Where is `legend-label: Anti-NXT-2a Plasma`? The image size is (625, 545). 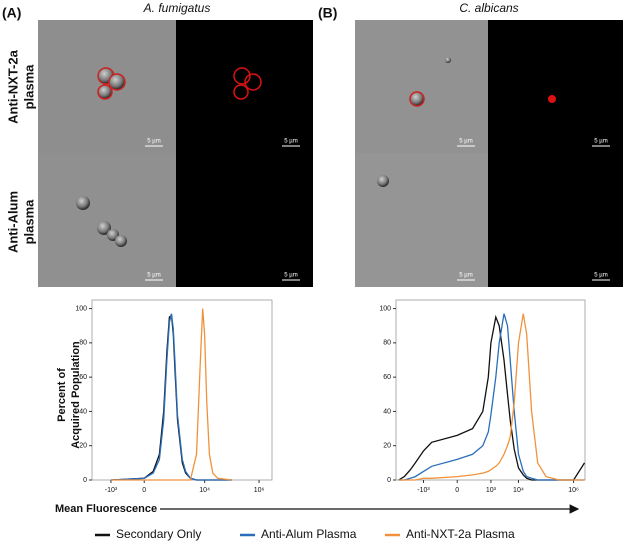
legend-label: Anti-NXT-2a Plasma is located at coordinates (460, 534).